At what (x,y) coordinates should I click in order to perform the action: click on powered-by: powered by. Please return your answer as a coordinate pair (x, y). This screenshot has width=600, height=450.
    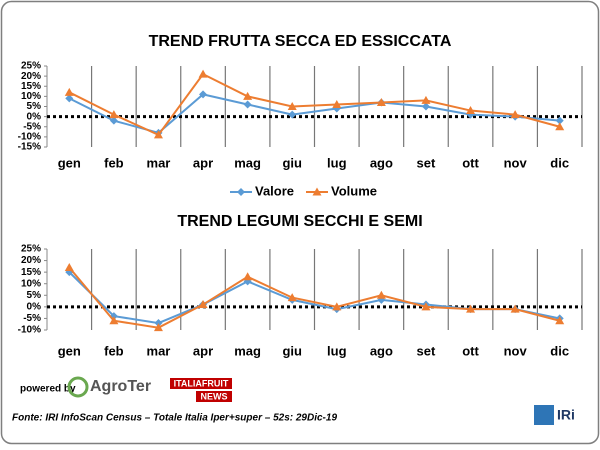
    Looking at the image, I should click on (48, 389).